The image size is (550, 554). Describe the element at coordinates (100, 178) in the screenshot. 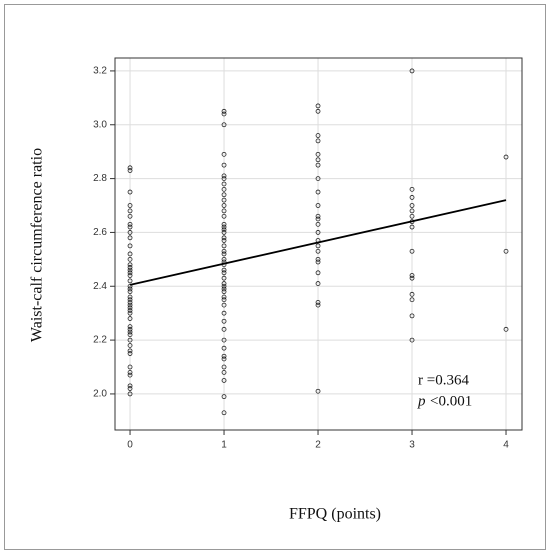

I see `y-tick-label: 2.8` at that location.